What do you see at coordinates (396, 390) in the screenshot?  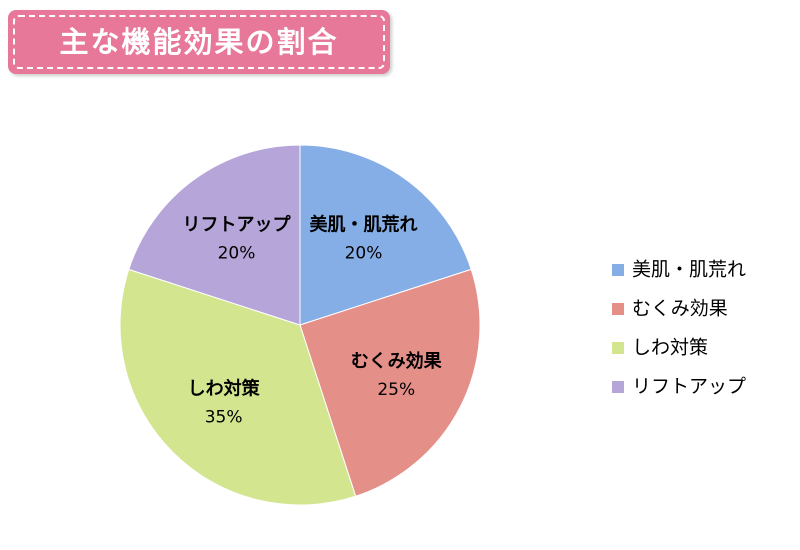 I see `value-label: 25%` at bounding box center [396, 390].